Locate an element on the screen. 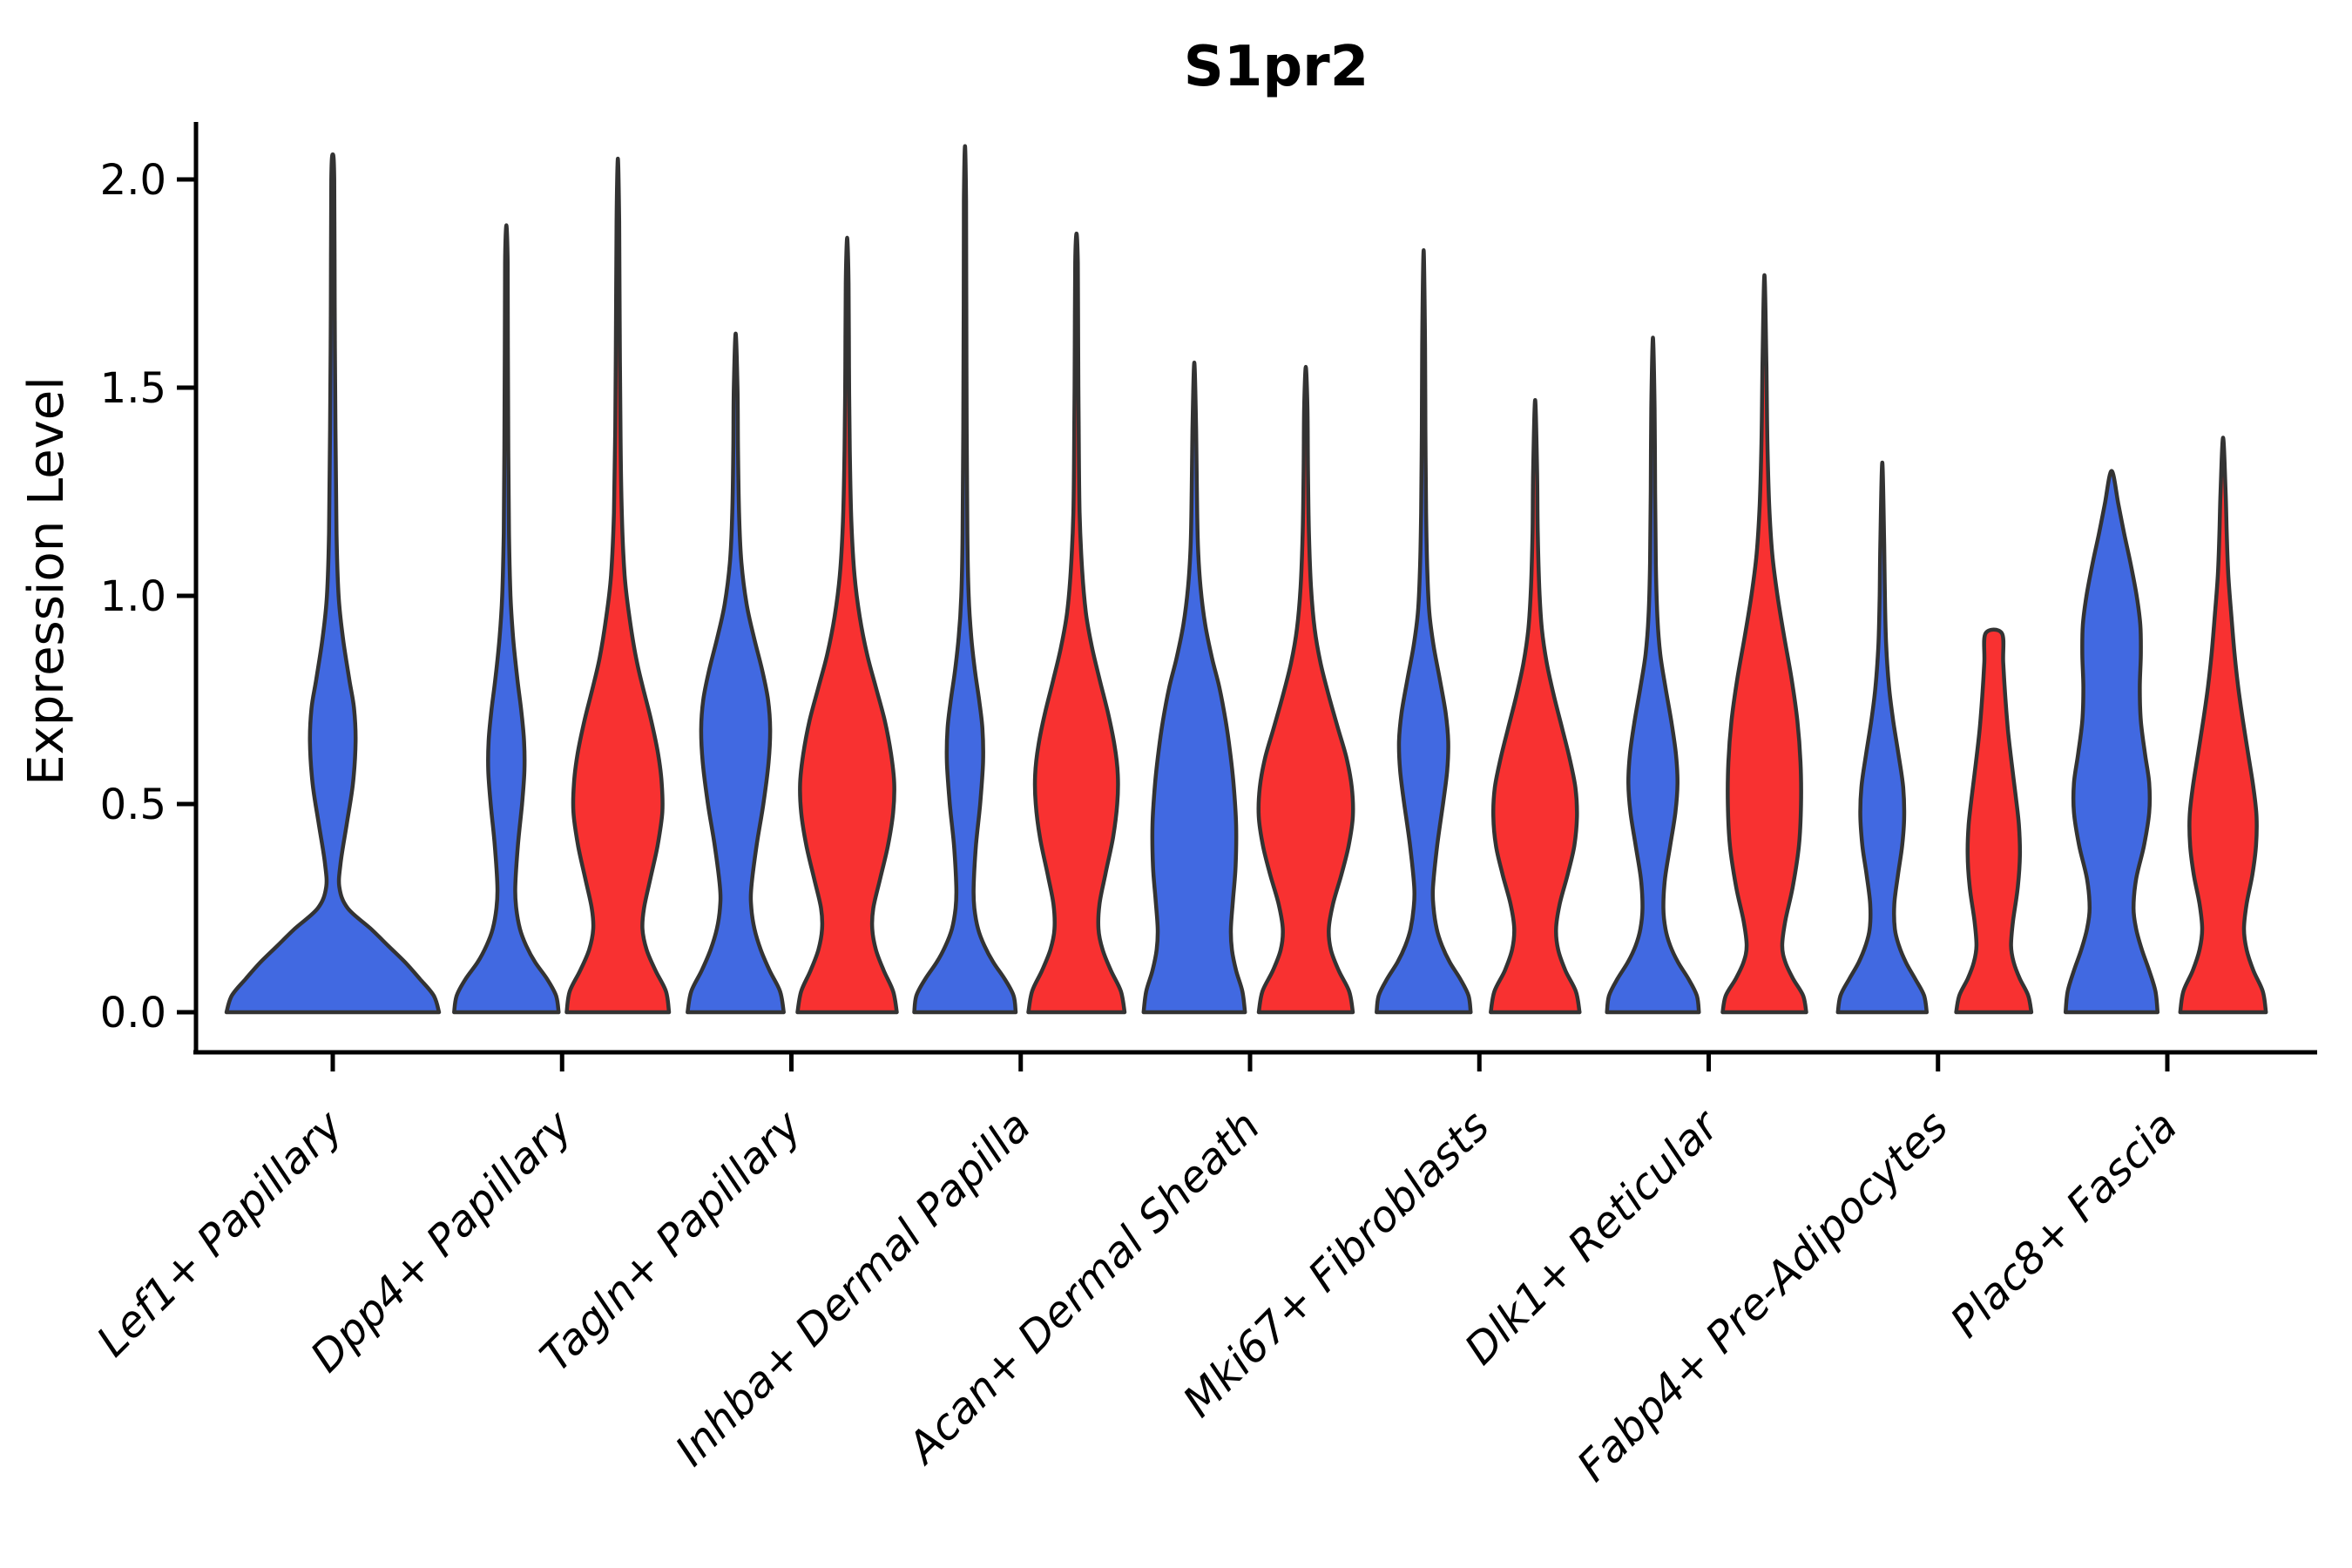  violin-dlk1-blue is located at coordinates (1653, 675).